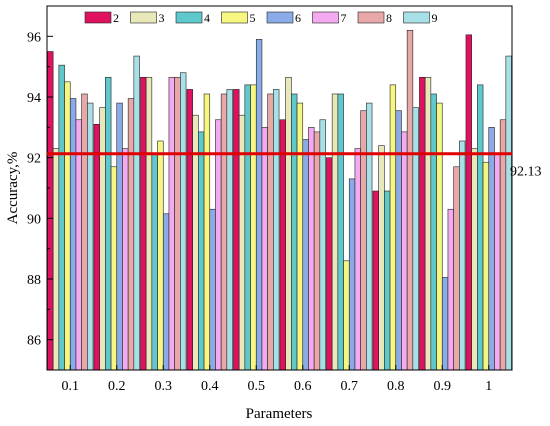 The width and height of the screenshot is (550, 426). What do you see at coordinates (404, 251) in the screenshot?
I see `bar-series-7-cat-0.8` at bounding box center [404, 251].